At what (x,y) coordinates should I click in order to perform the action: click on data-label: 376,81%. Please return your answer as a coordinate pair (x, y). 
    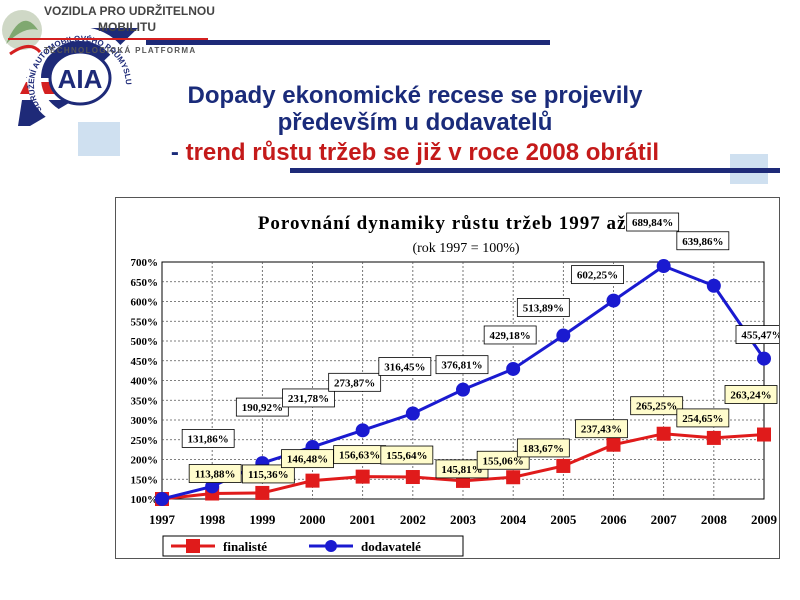
    Looking at the image, I should click on (461, 366).